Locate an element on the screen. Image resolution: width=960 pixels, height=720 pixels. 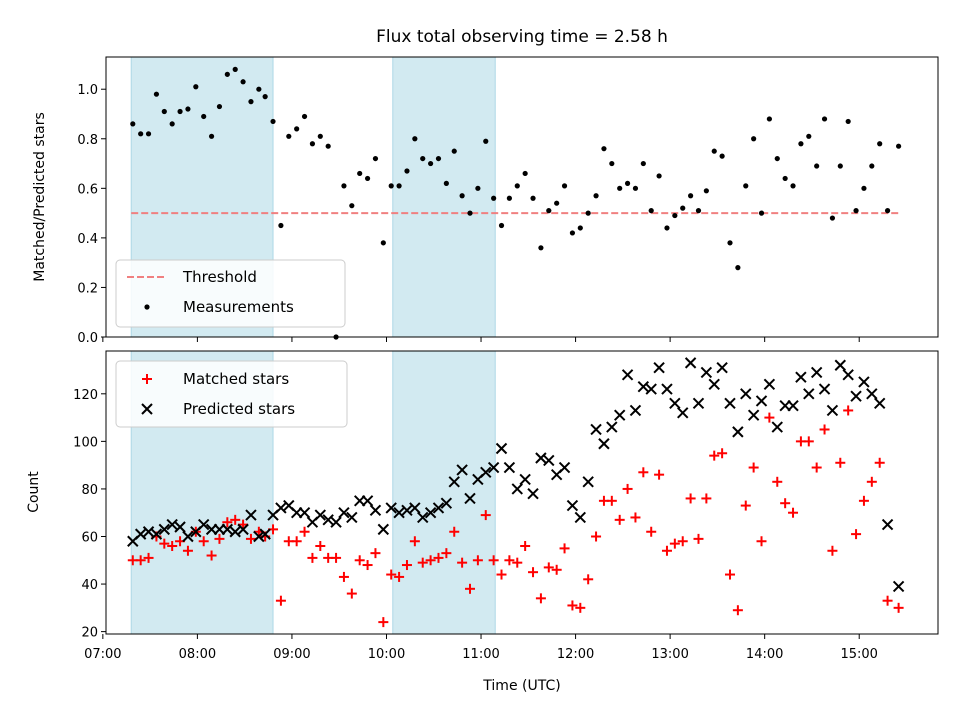
x-tick-label: 13:00 is located at coordinates (669, 654).